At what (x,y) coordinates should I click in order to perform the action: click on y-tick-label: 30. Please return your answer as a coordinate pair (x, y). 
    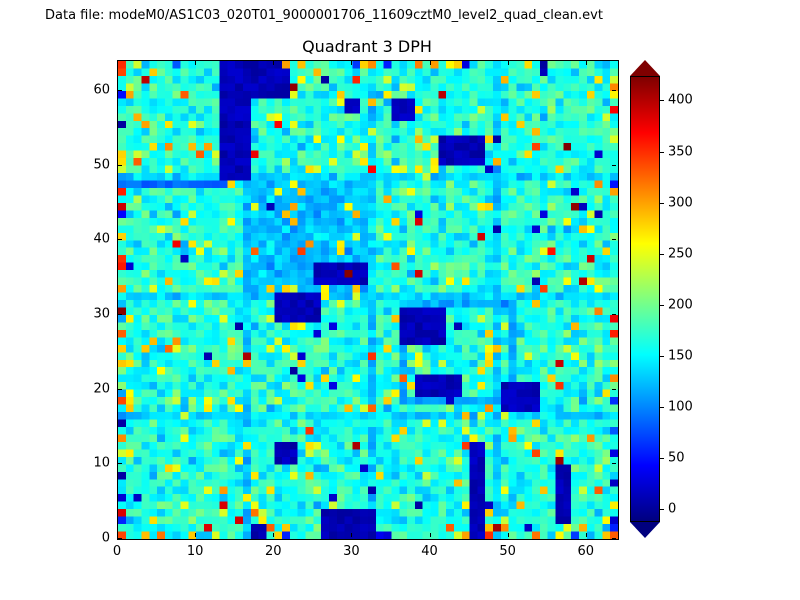
    Looking at the image, I should click on (101, 314).